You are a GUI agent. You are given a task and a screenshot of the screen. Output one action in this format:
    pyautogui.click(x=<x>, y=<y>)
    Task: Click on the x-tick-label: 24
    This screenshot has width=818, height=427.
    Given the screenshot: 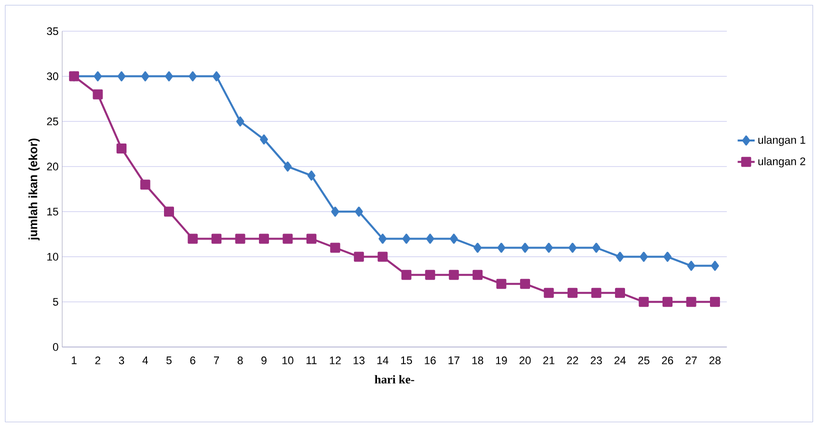 What is the action you would take?
    pyautogui.click(x=620, y=360)
    